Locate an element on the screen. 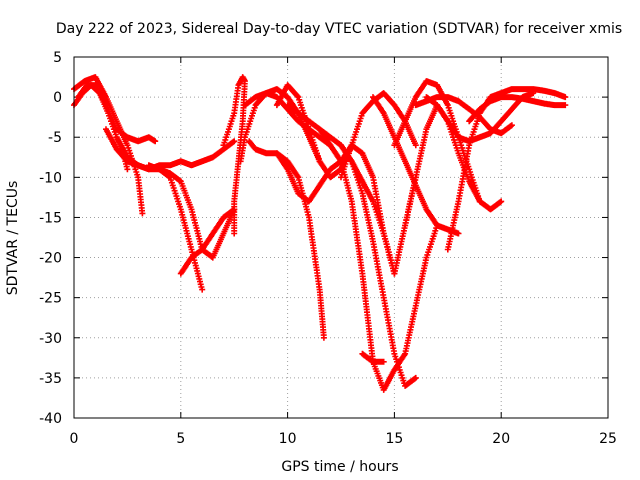 The image size is (640, 480). y-tick-label: -25 is located at coordinates (50, 299).